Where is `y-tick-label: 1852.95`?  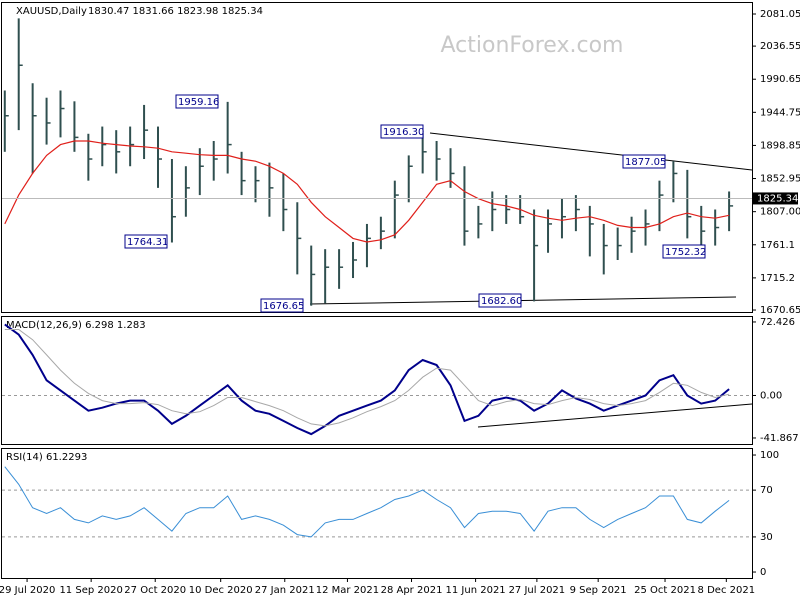
y-tick-label: 1852.95 is located at coordinates (780, 179).